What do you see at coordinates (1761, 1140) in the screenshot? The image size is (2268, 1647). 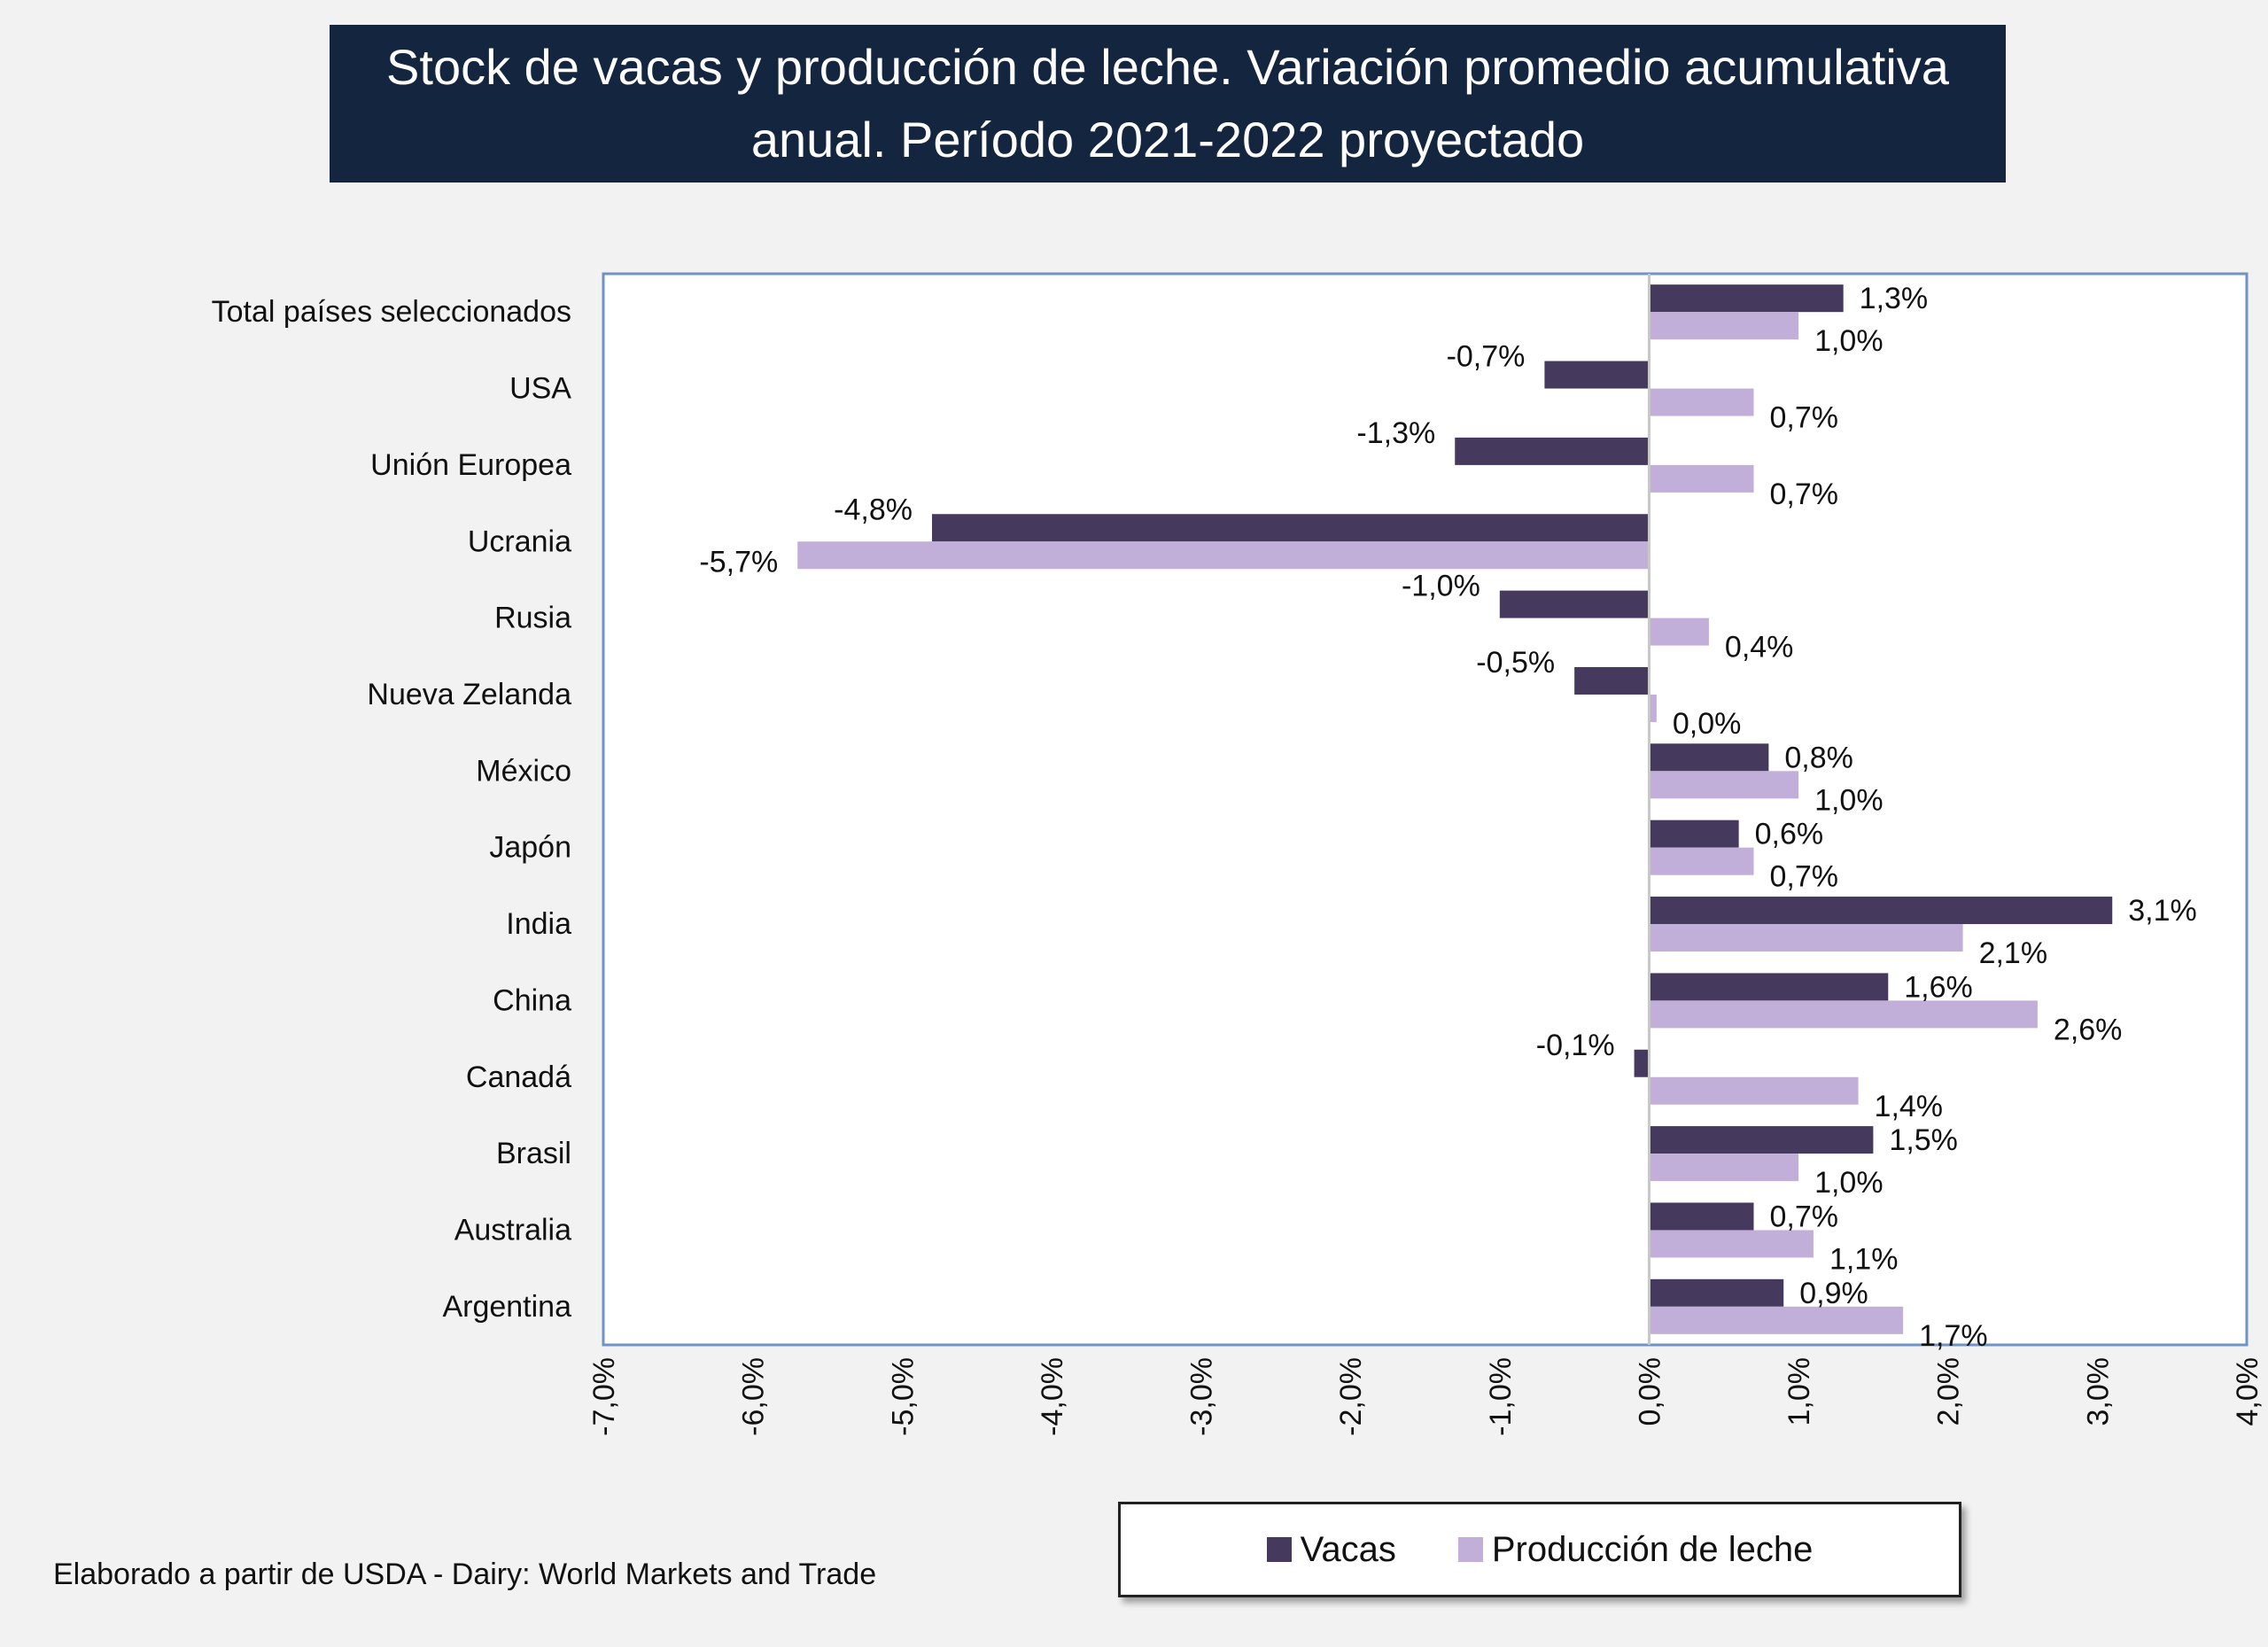 I see `bar-vacas-brasil` at bounding box center [1761, 1140].